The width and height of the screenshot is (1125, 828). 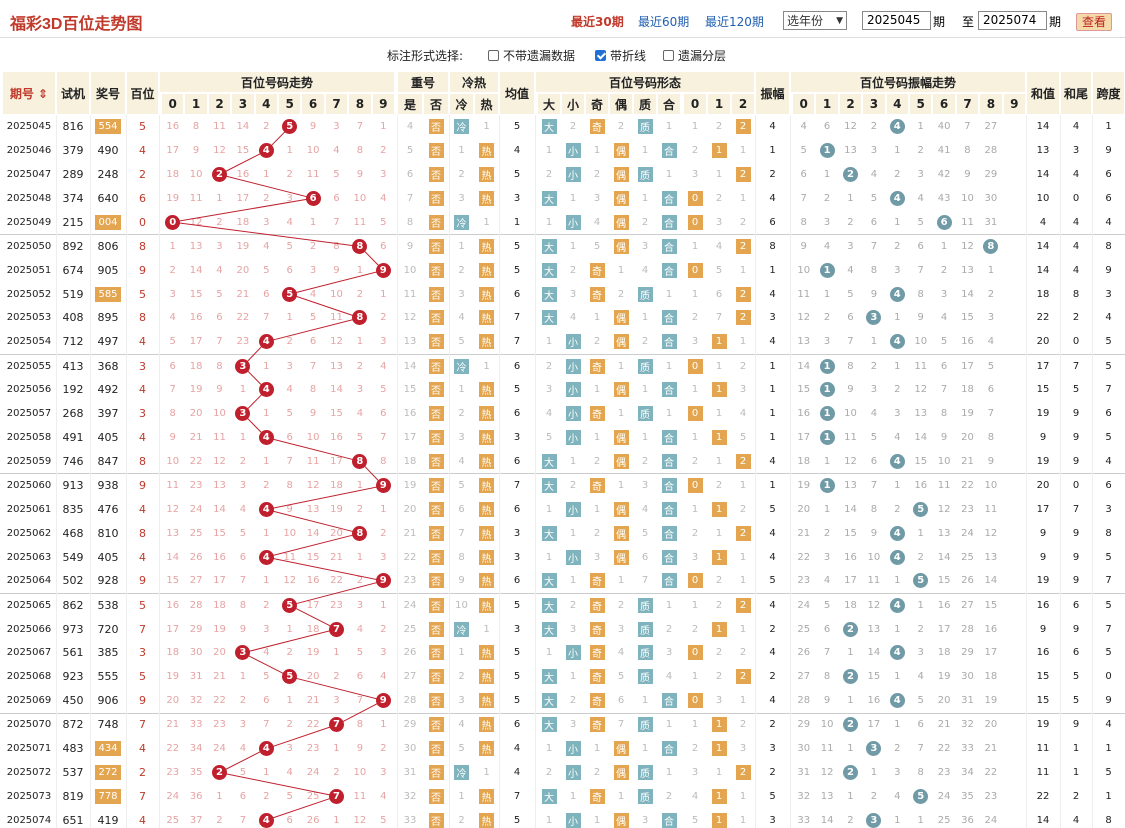 What do you see at coordinates (573, 749) in the screenshot?
I see `tag-form: 小` at bounding box center [573, 749].